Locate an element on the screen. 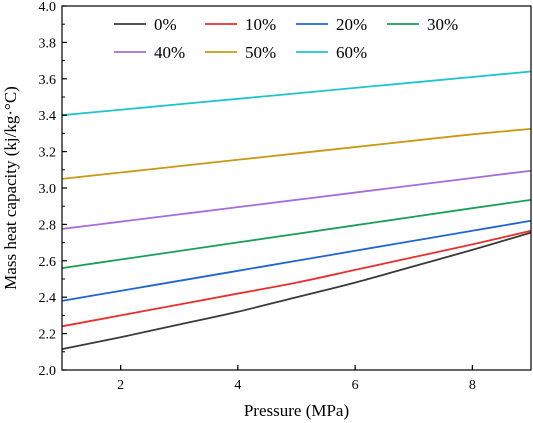 This screenshot has height=423, width=533. legend-label-4: 40% is located at coordinates (169, 52).